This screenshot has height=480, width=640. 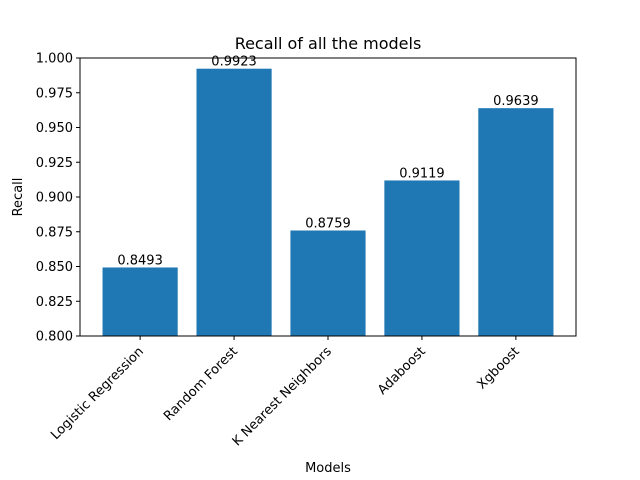 I want to click on x-tick-label-2: Random Forest, so click(x=201, y=384).